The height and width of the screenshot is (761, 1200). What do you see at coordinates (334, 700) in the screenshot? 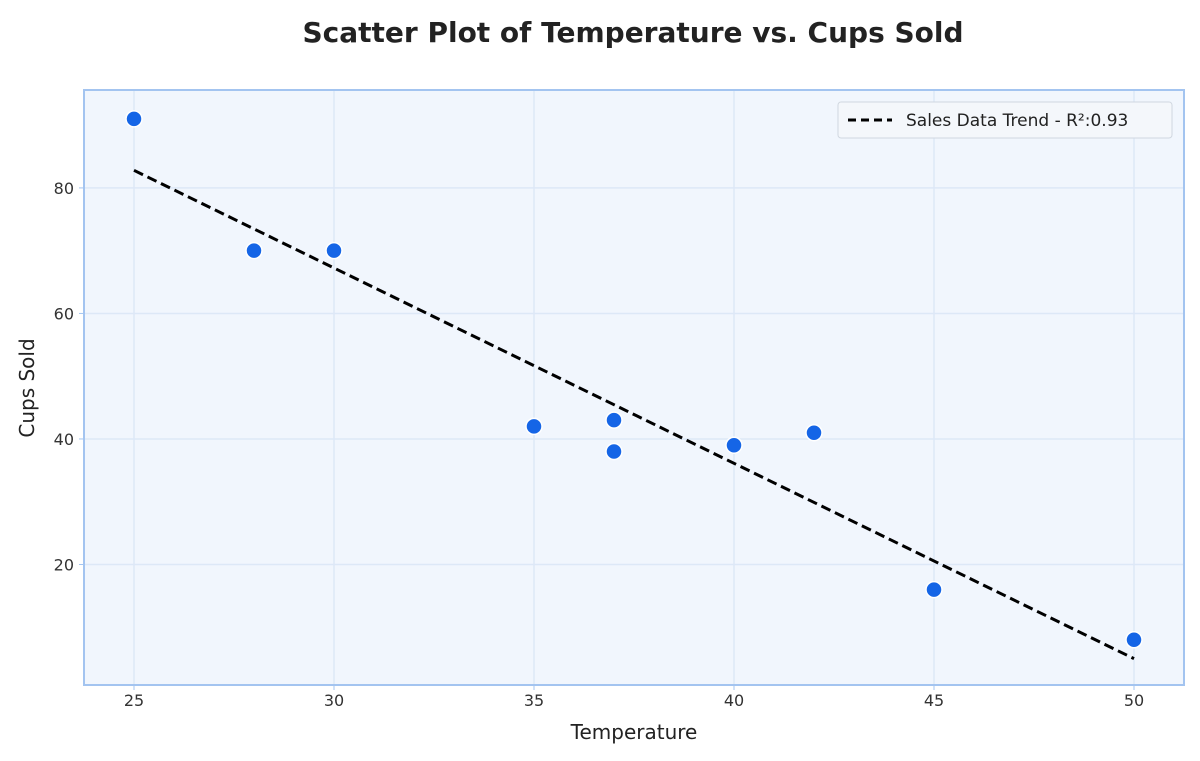
I see `x-tick-label: 30` at bounding box center [334, 700].